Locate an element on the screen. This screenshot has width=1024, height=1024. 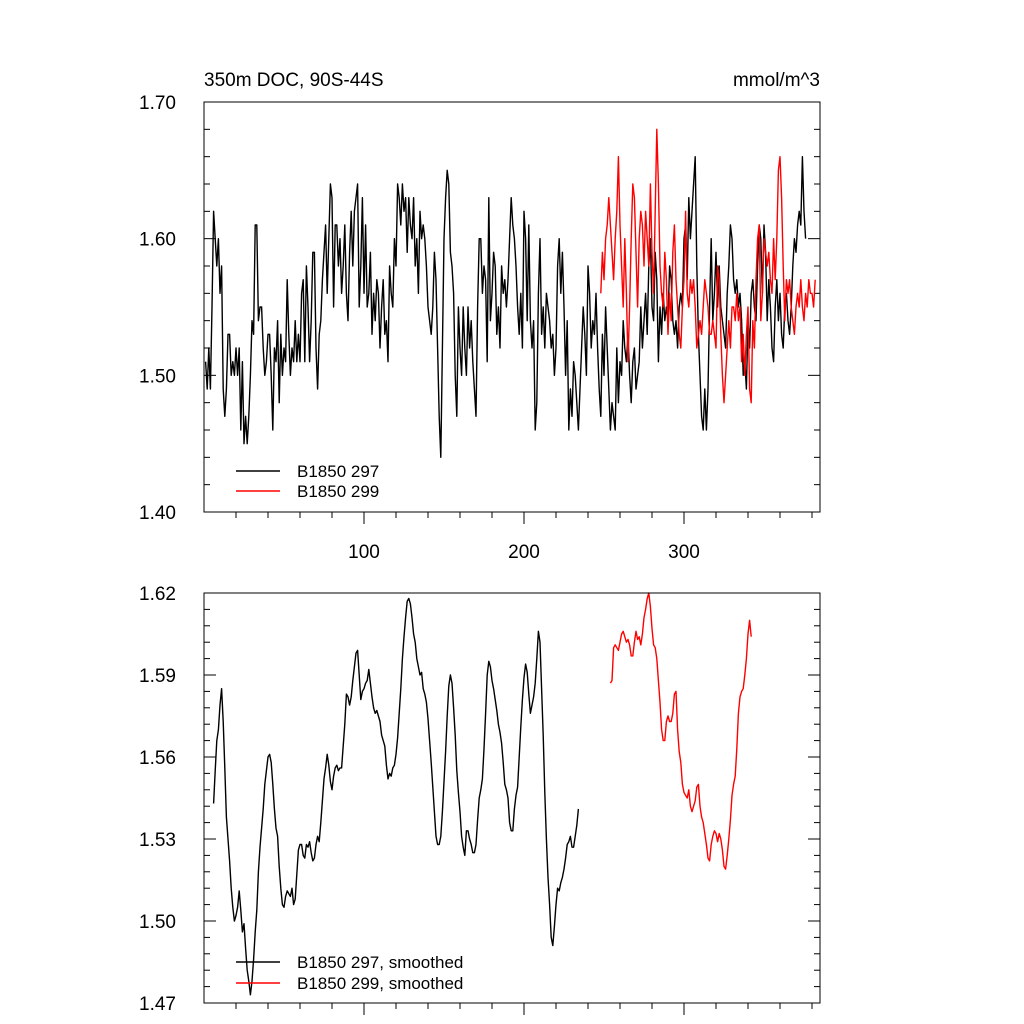
legend-label-b1850-297-smoothed: B1850 297, smoothed is located at coordinates (380, 962).